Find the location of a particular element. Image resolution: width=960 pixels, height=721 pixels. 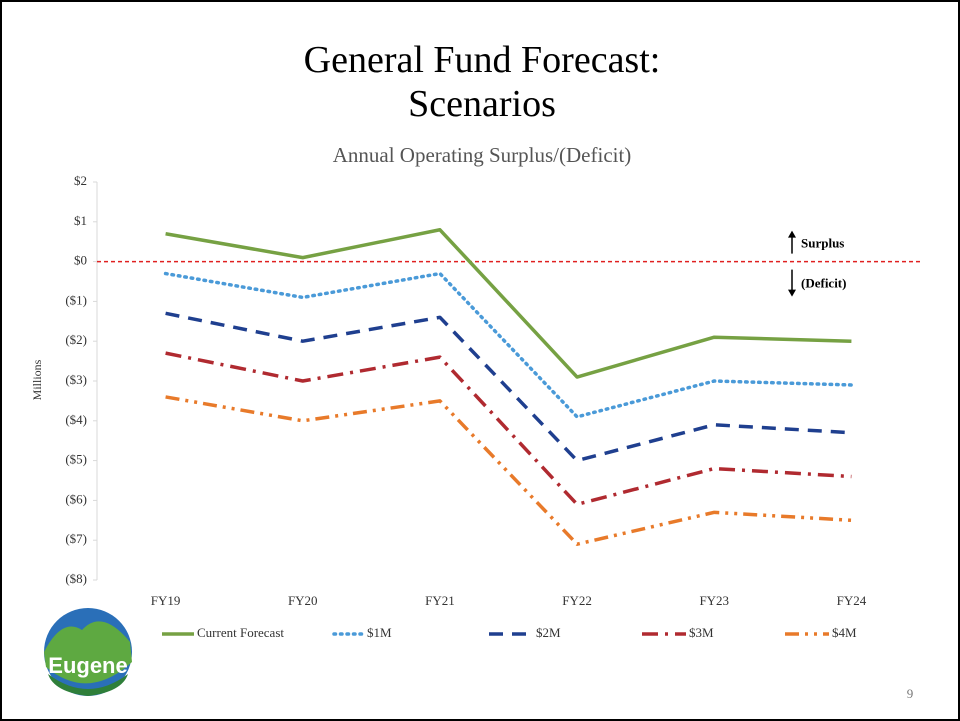

legend-label: Current Forecast is located at coordinates (240, 632).